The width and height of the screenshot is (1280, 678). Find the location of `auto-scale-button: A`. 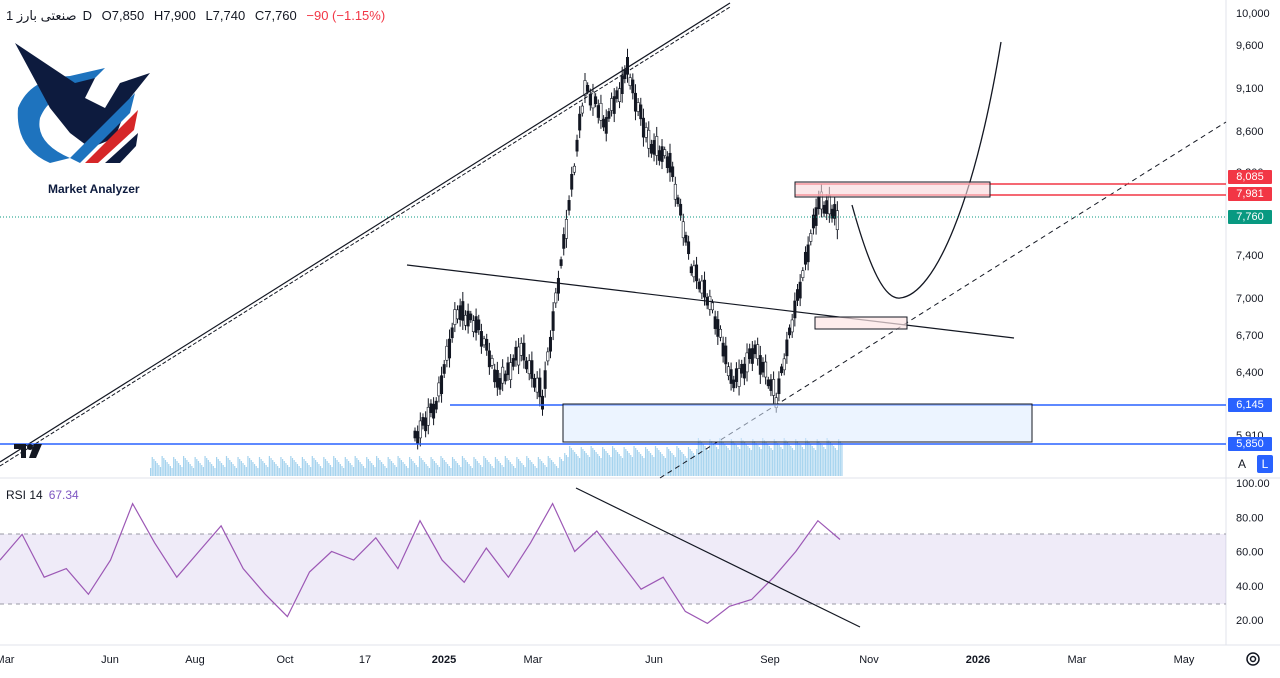

auto-scale-button: A is located at coordinates (1241, 464).